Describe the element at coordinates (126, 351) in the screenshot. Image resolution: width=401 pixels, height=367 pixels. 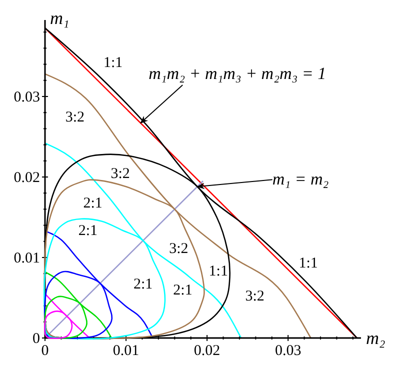
I see `x-tick-label: 0.01` at that location.